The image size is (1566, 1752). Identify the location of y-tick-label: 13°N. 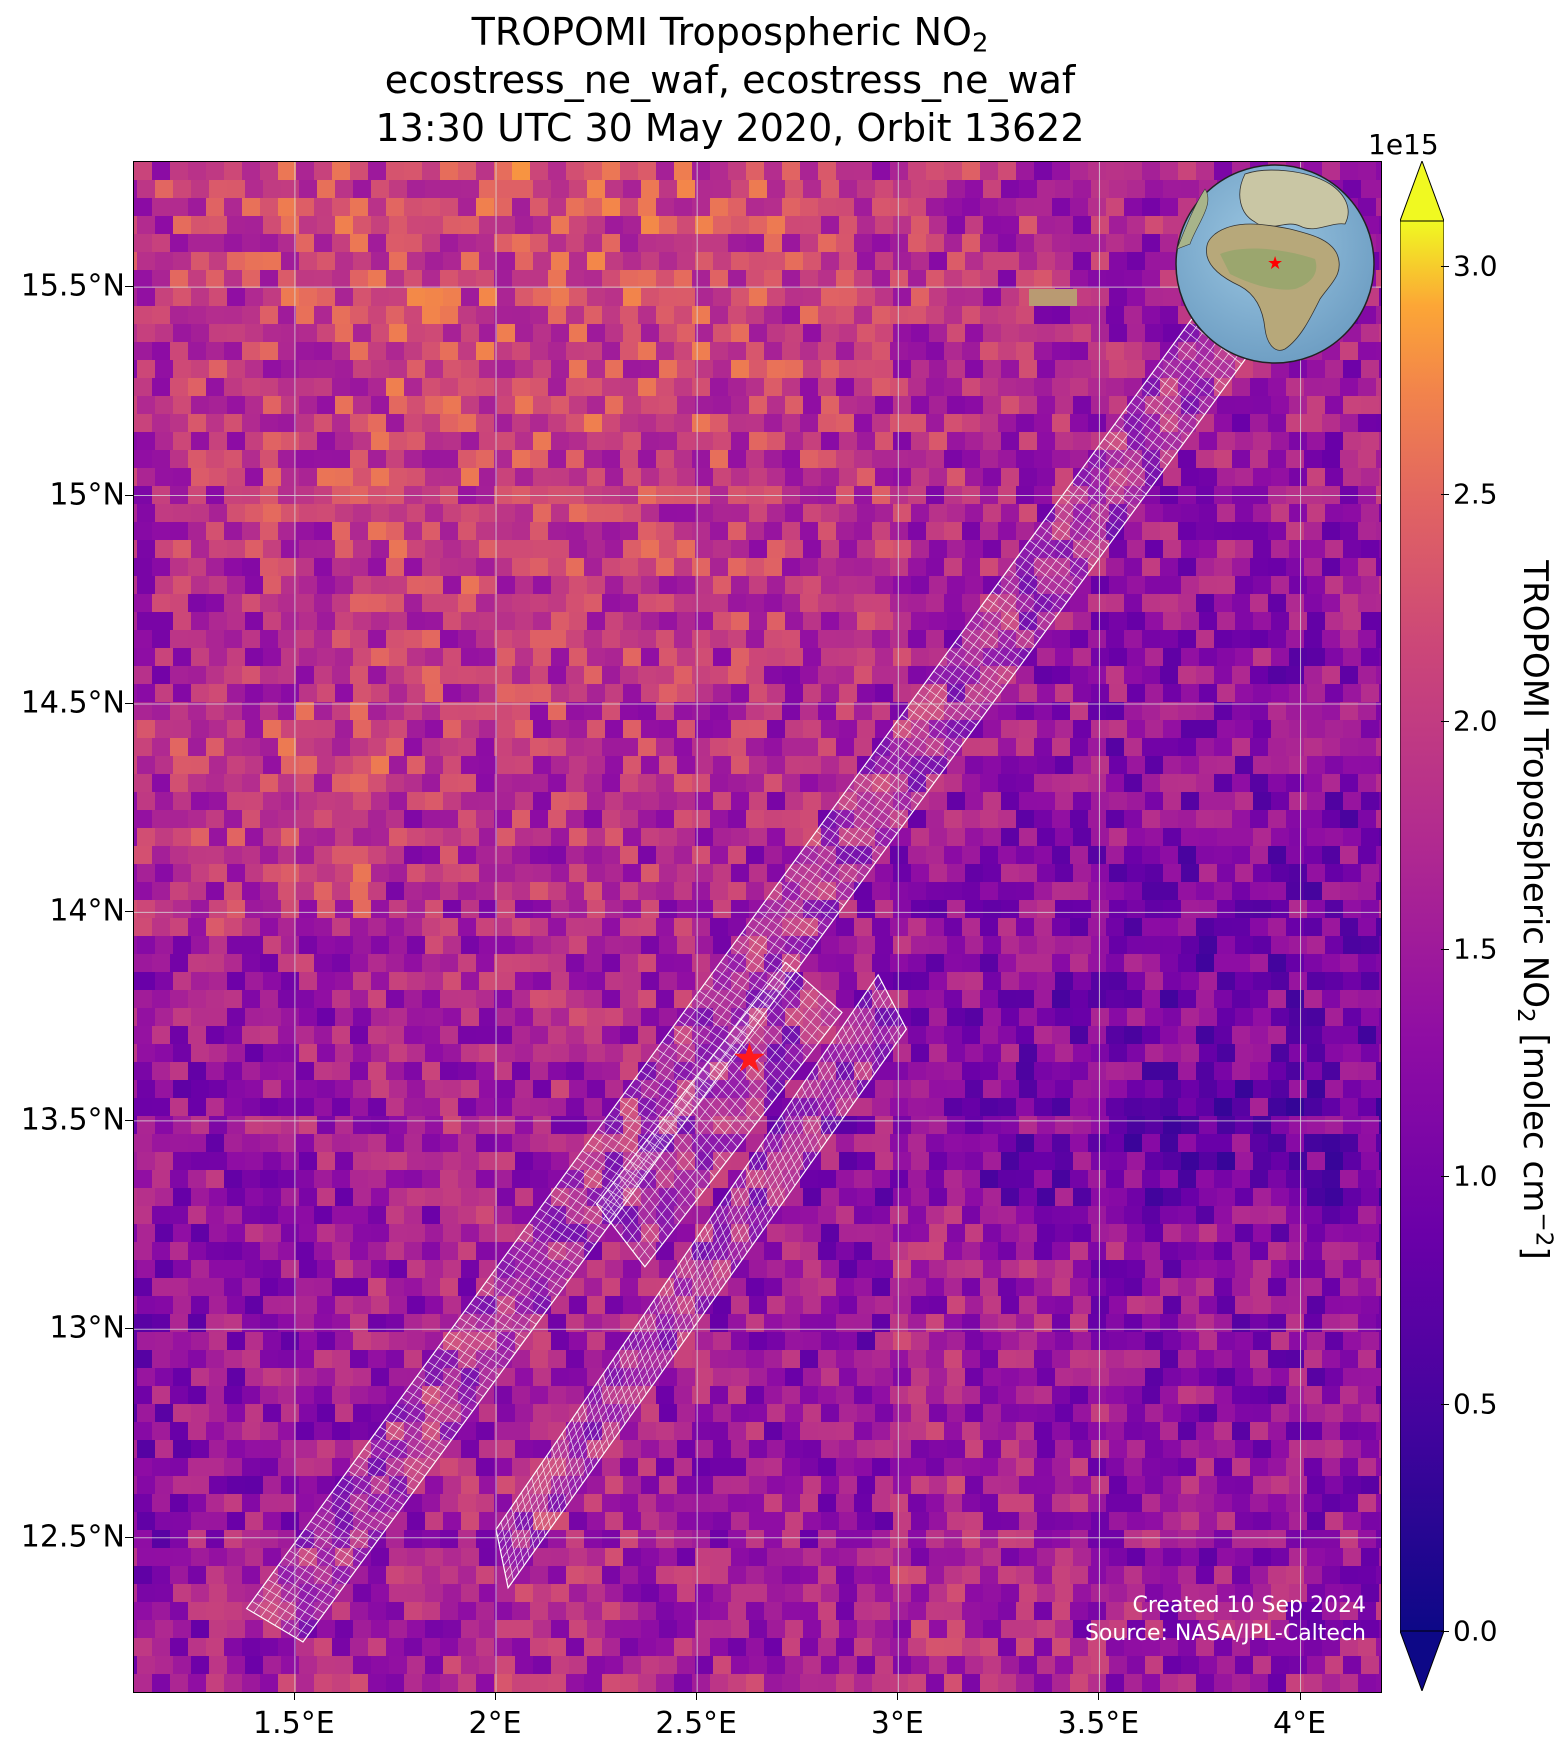
(87, 1328).